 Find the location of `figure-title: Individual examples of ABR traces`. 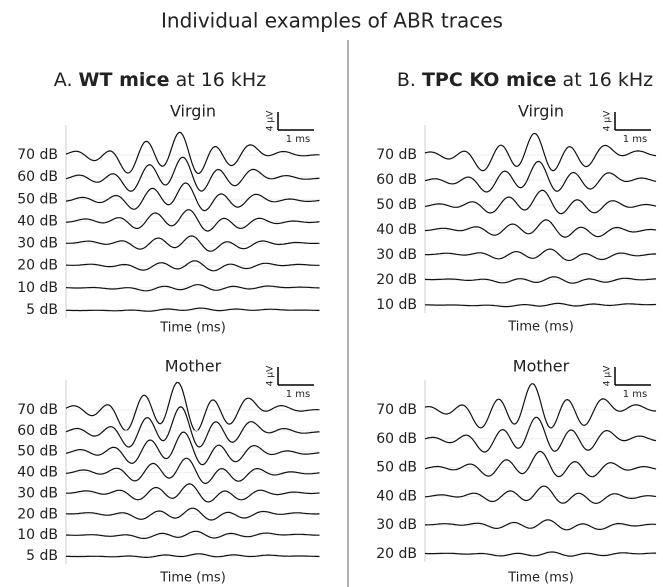

figure-title: Individual examples of ABR traces is located at coordinates (332, 21).